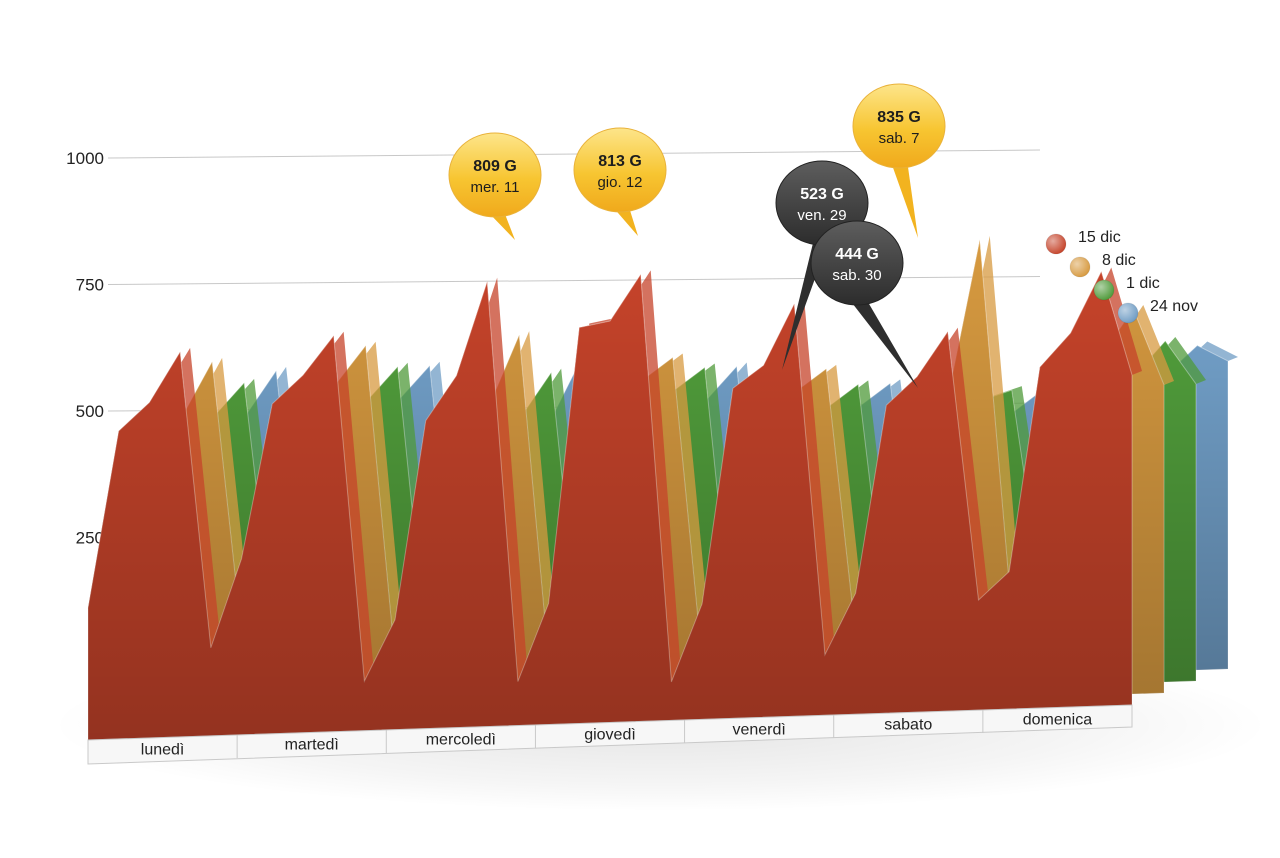 This screenshot has height=858, width=1280. Describe the element at coordinates (620, 161) in the screenshot. I see `callout-value: 813 G` at that location.